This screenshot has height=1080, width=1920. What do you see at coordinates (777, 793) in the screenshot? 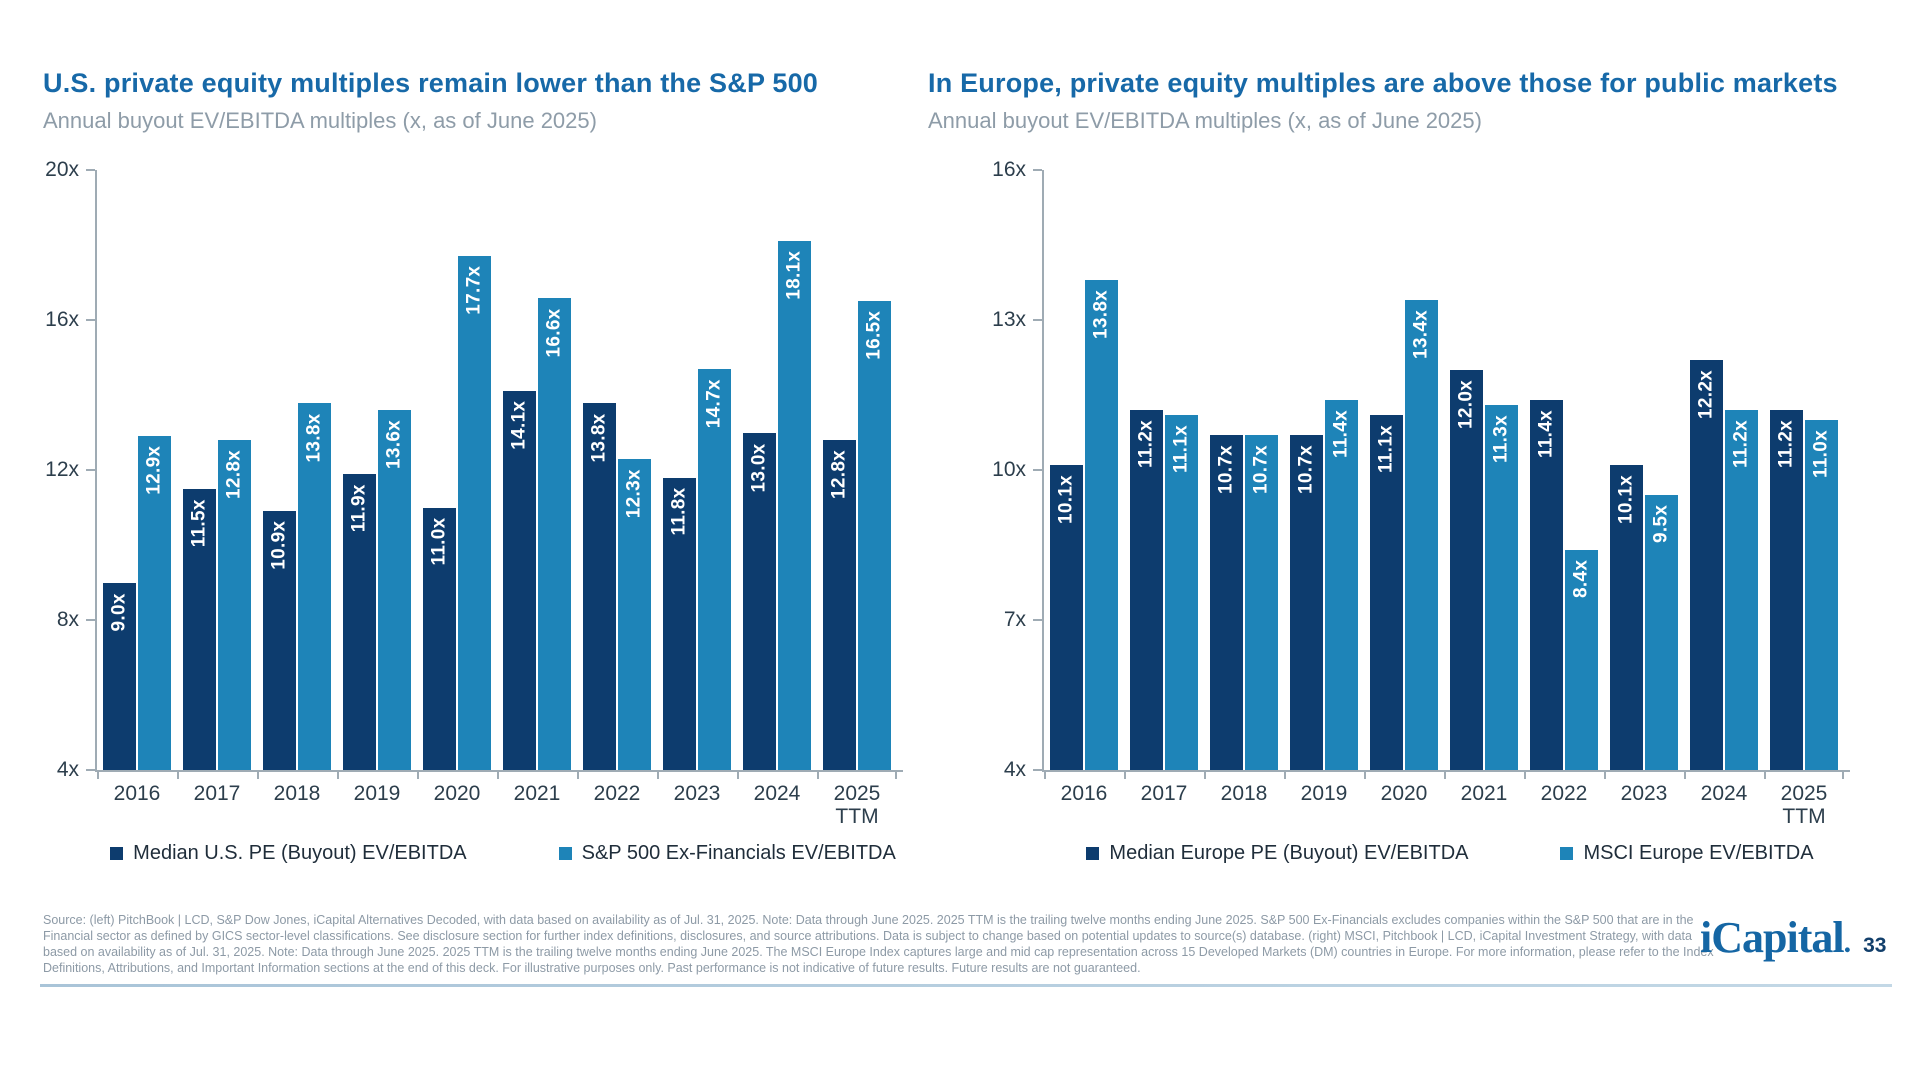
I see `x-axis-year-label: 2024` at bounding box center [777, 793].